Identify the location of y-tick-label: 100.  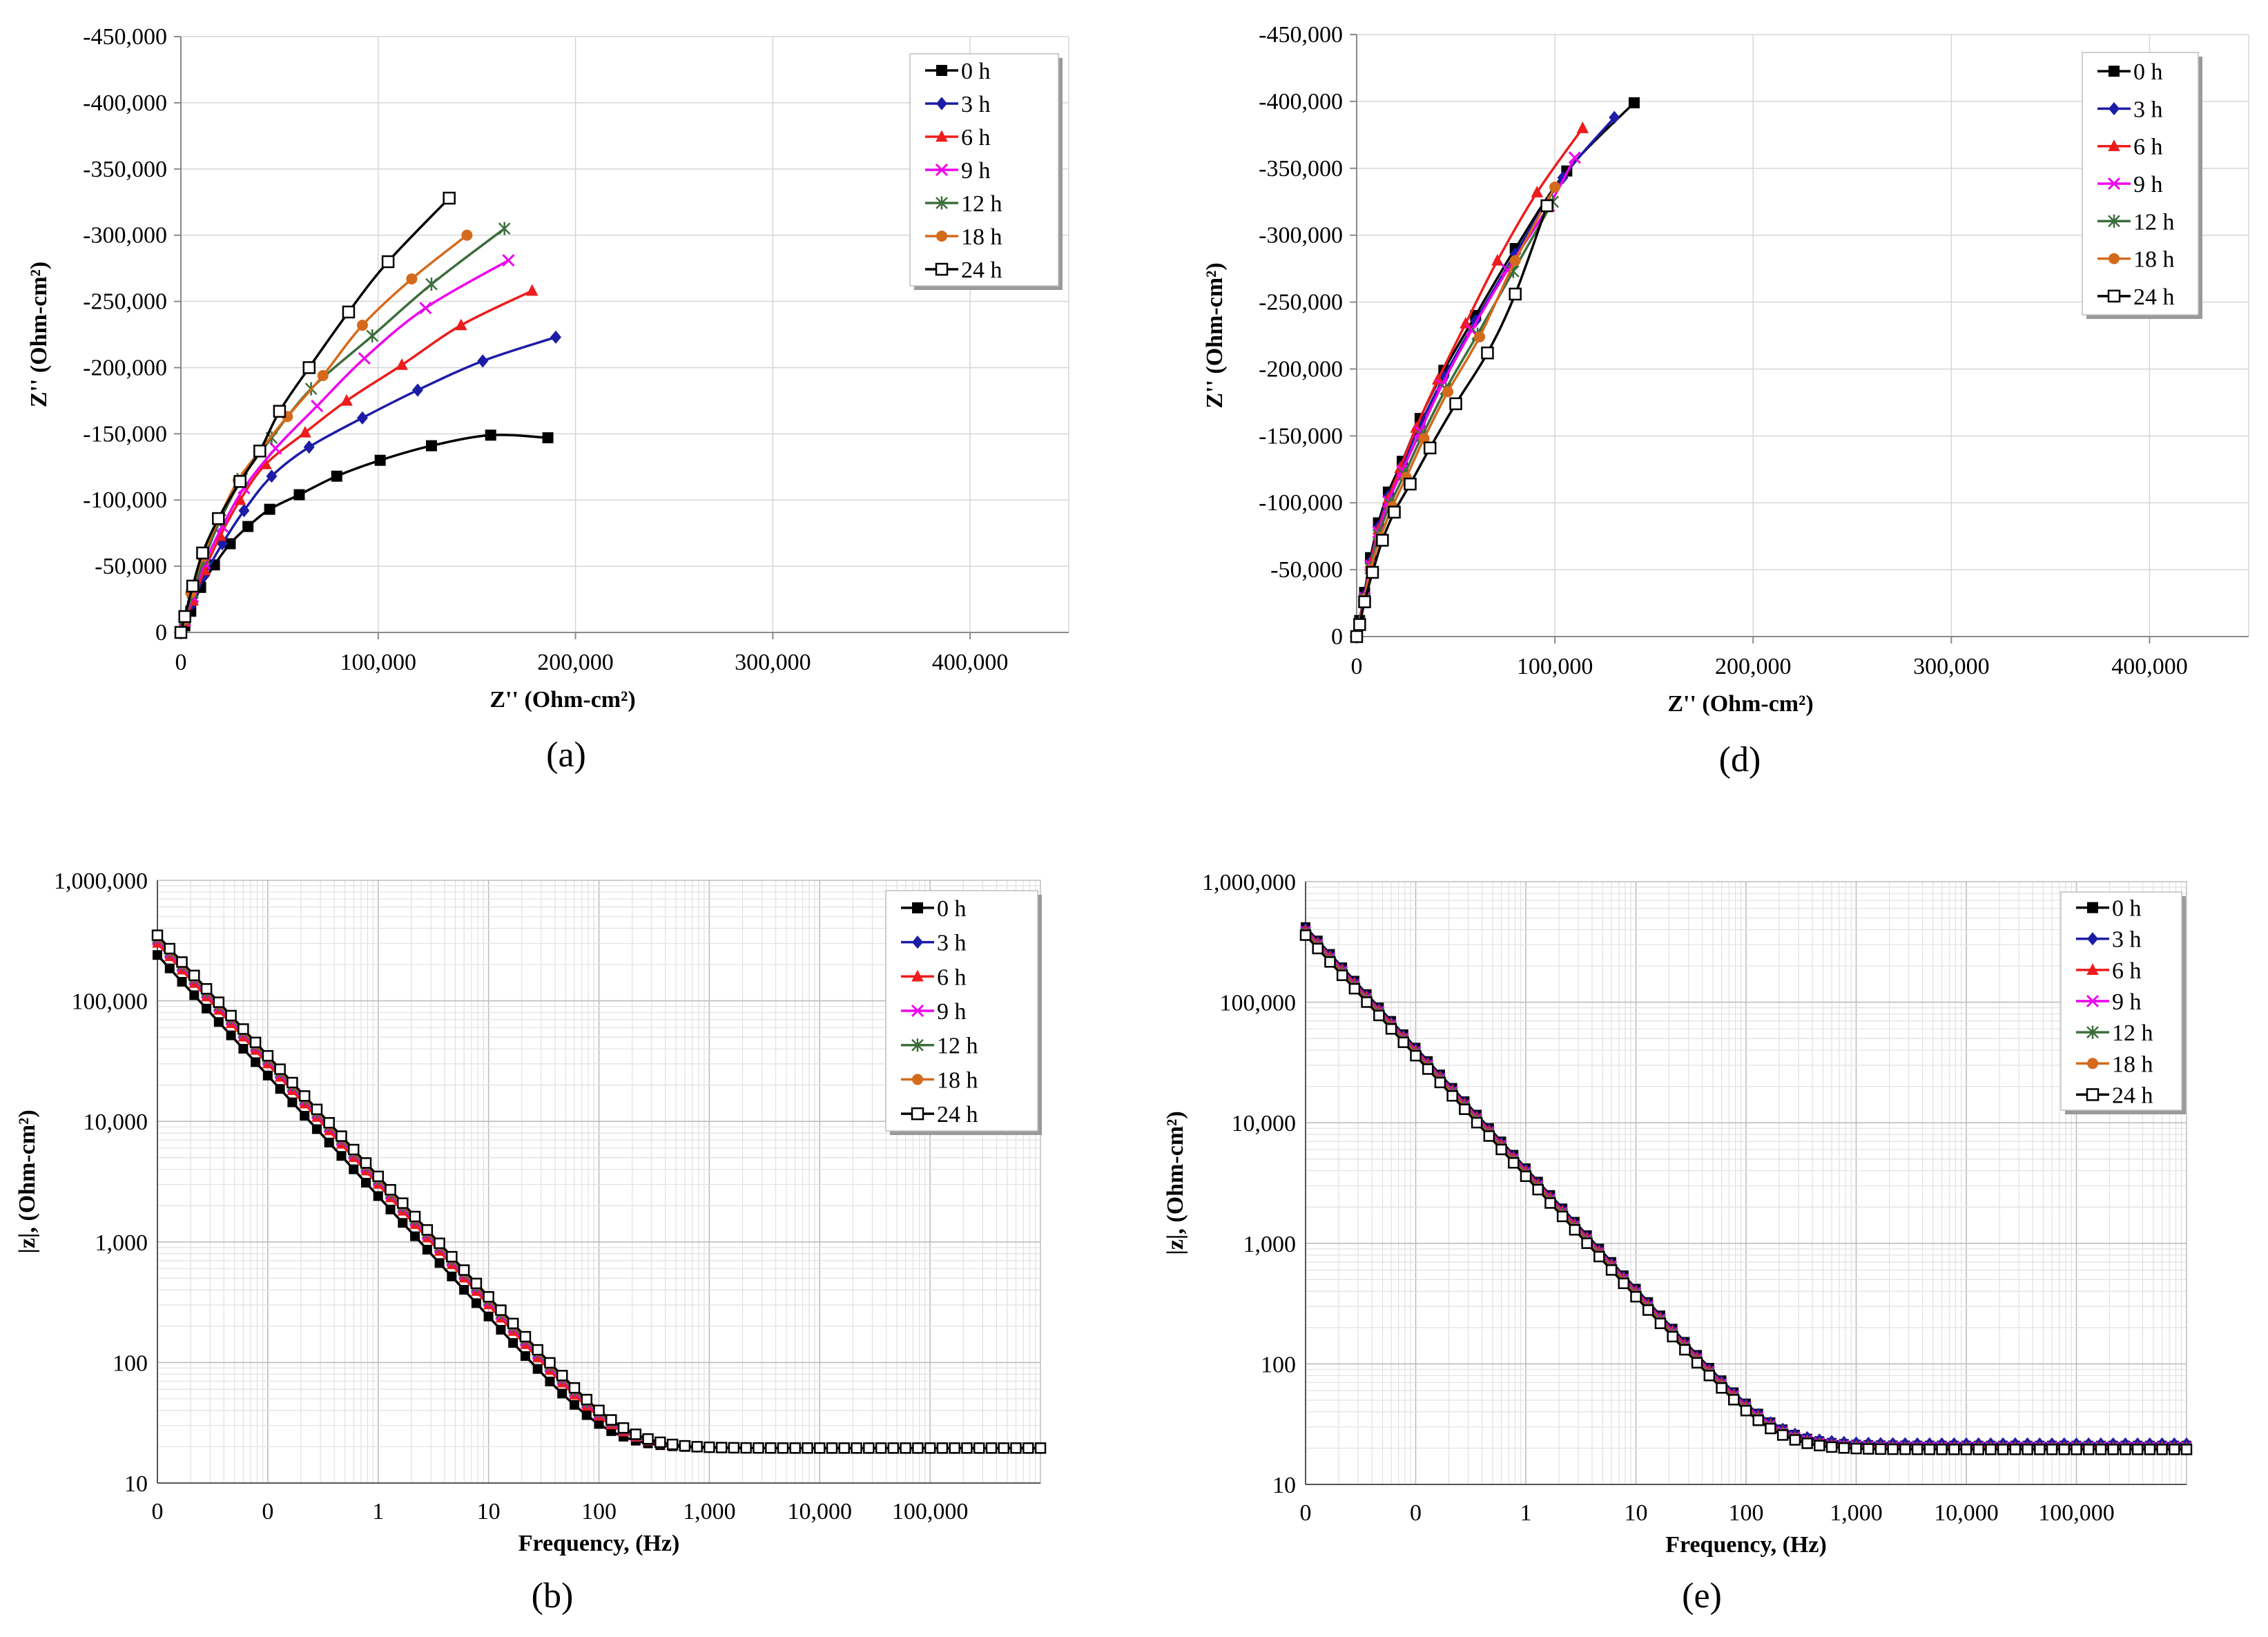
(1278, 1364).